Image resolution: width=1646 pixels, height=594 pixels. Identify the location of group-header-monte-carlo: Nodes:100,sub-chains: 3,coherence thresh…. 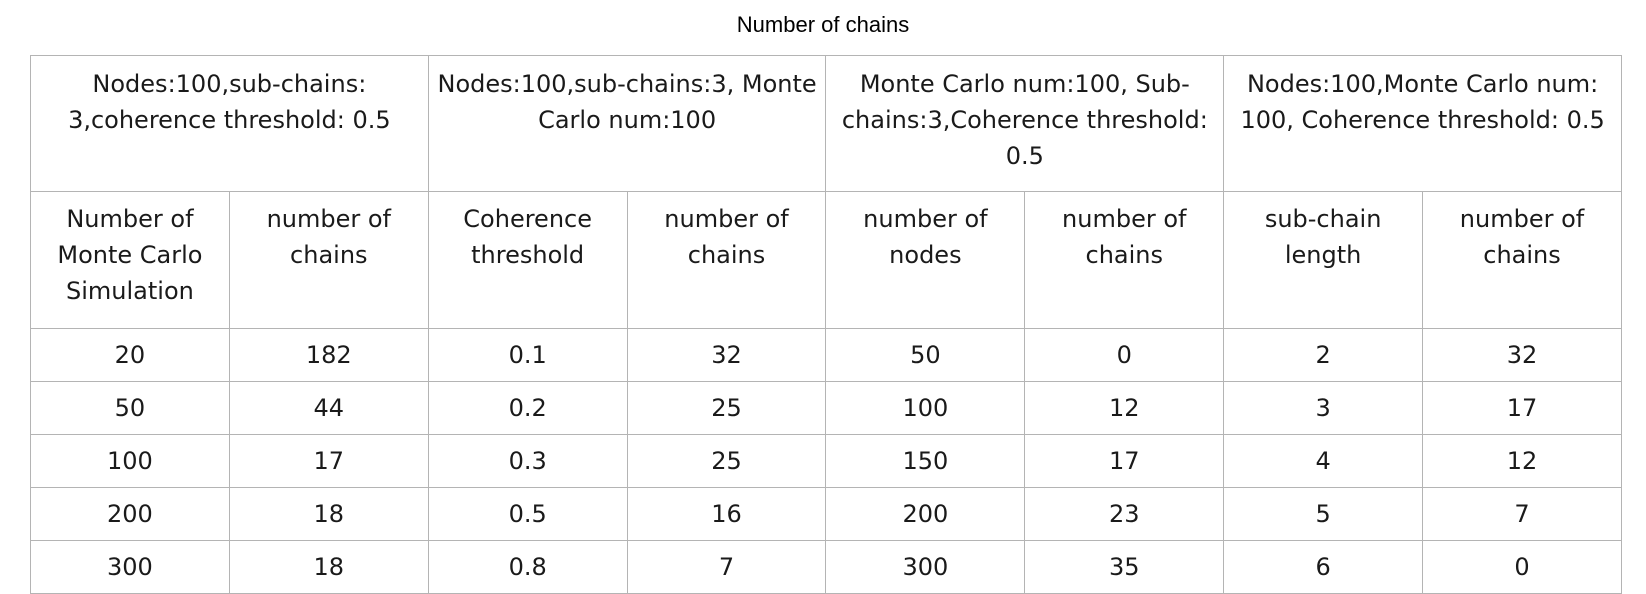
(229, 123).